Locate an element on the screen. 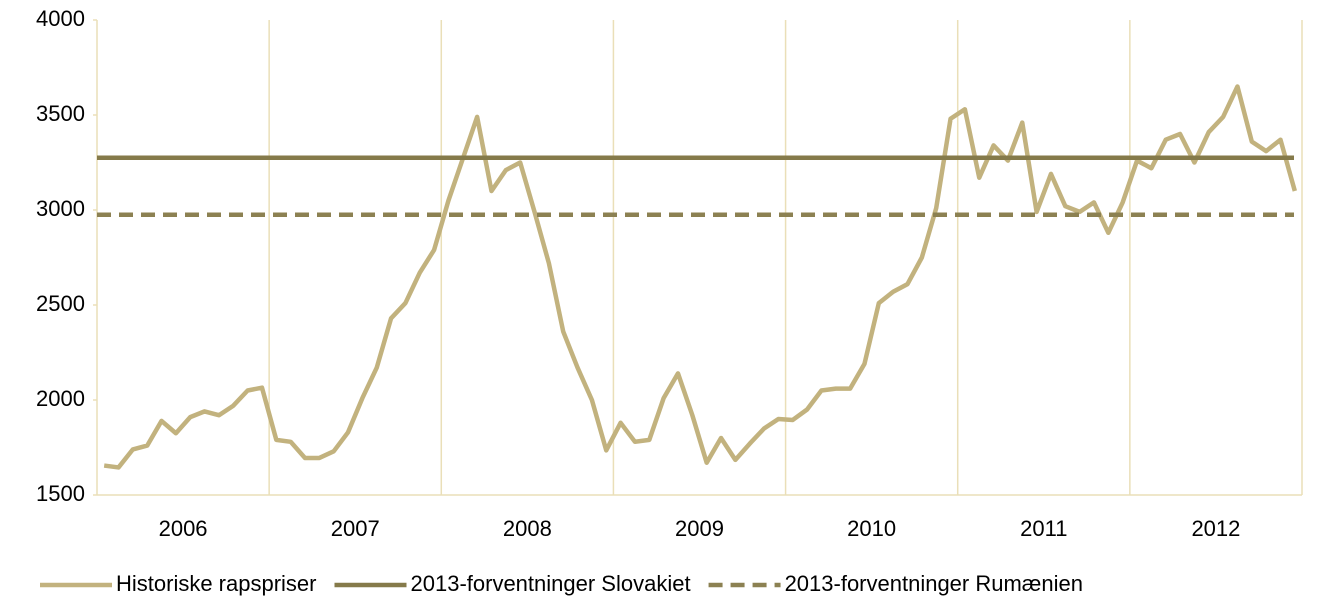 The width and height of the screenshot is (1323, 605). x-tick-label: 2006 is located at coordinates (183, 528).